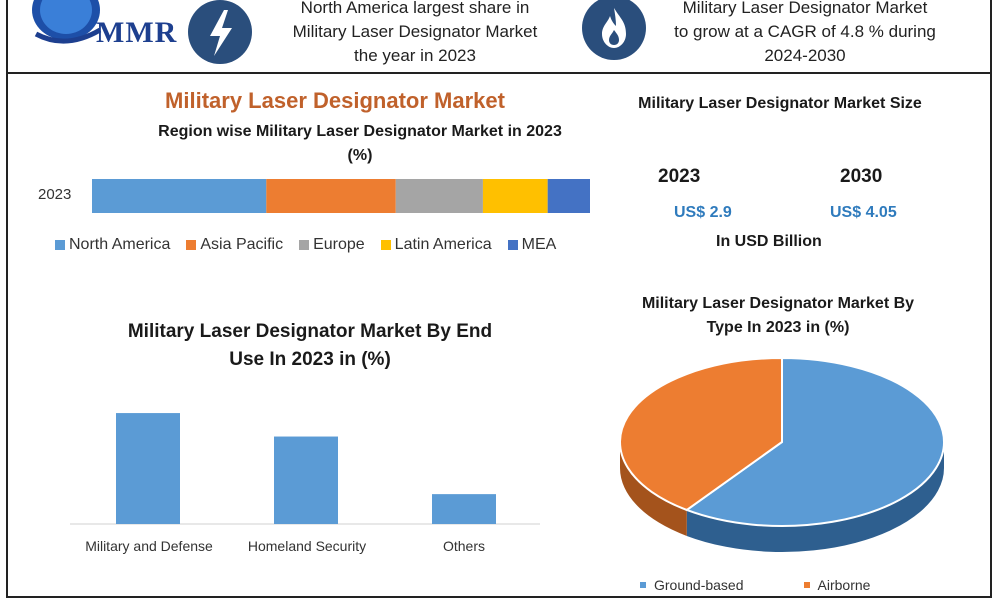 The height and width of the screenshot is (600, 1000). I want to click on end-use-category-homeland: Homeland Security, so click(307, 546).